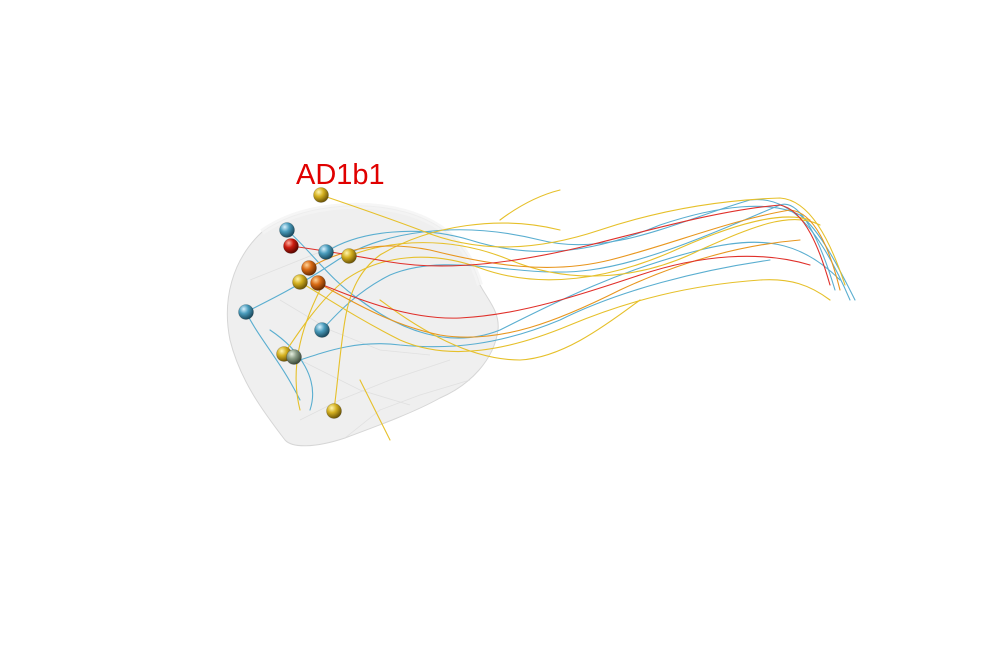  I want to click on somata-layer, so click(297, 303).